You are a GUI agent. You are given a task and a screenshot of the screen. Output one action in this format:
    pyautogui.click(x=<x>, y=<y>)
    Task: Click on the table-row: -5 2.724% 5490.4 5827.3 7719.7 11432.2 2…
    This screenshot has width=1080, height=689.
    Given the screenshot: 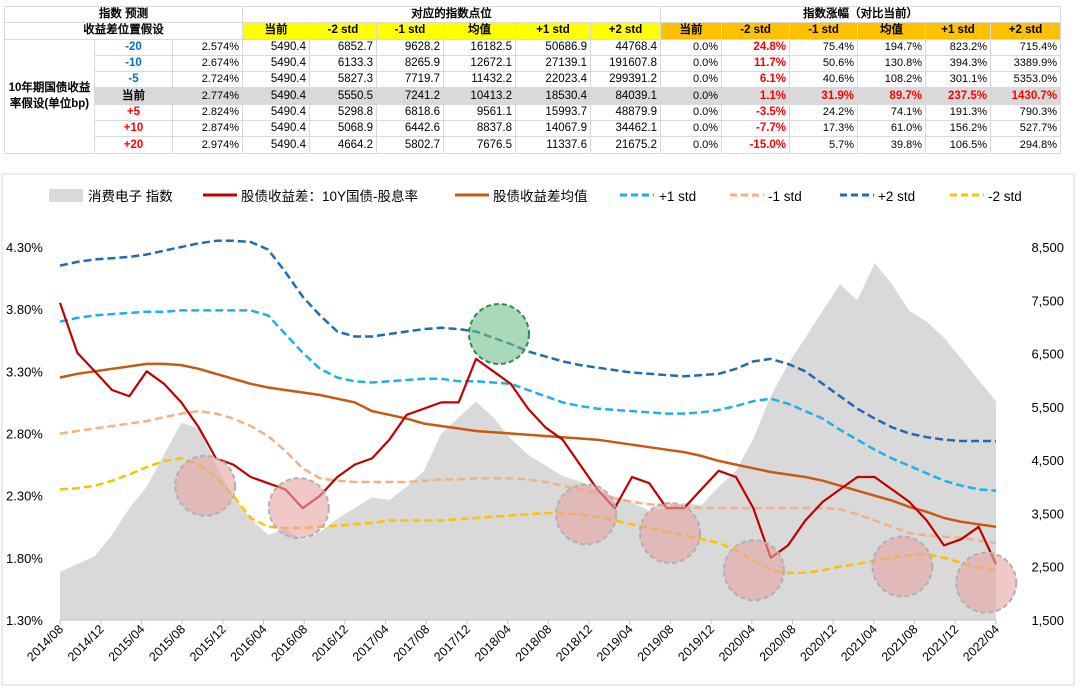 What is the action you would take?
    pyautogui.click(x=533, y=80)
    